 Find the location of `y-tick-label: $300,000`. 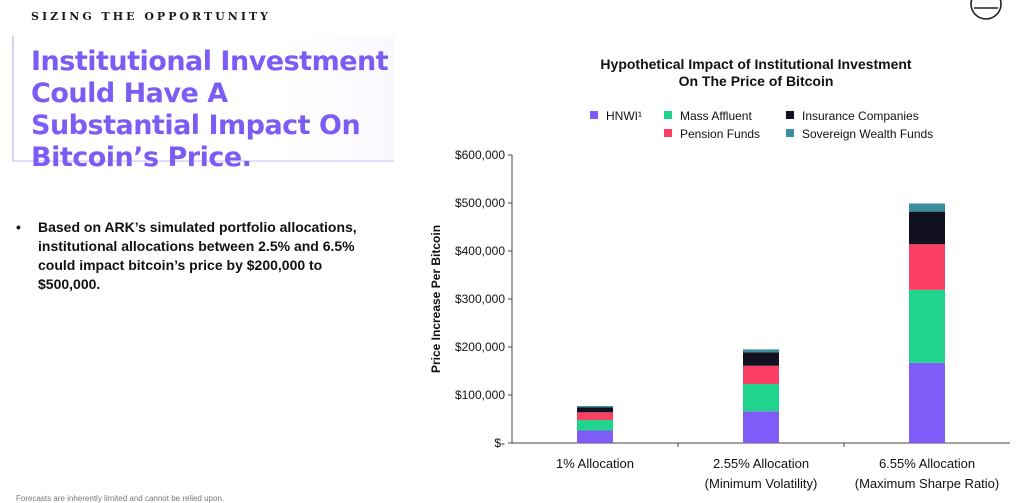

y-tick-label: $300,000 is located at coordinates (480, 299).